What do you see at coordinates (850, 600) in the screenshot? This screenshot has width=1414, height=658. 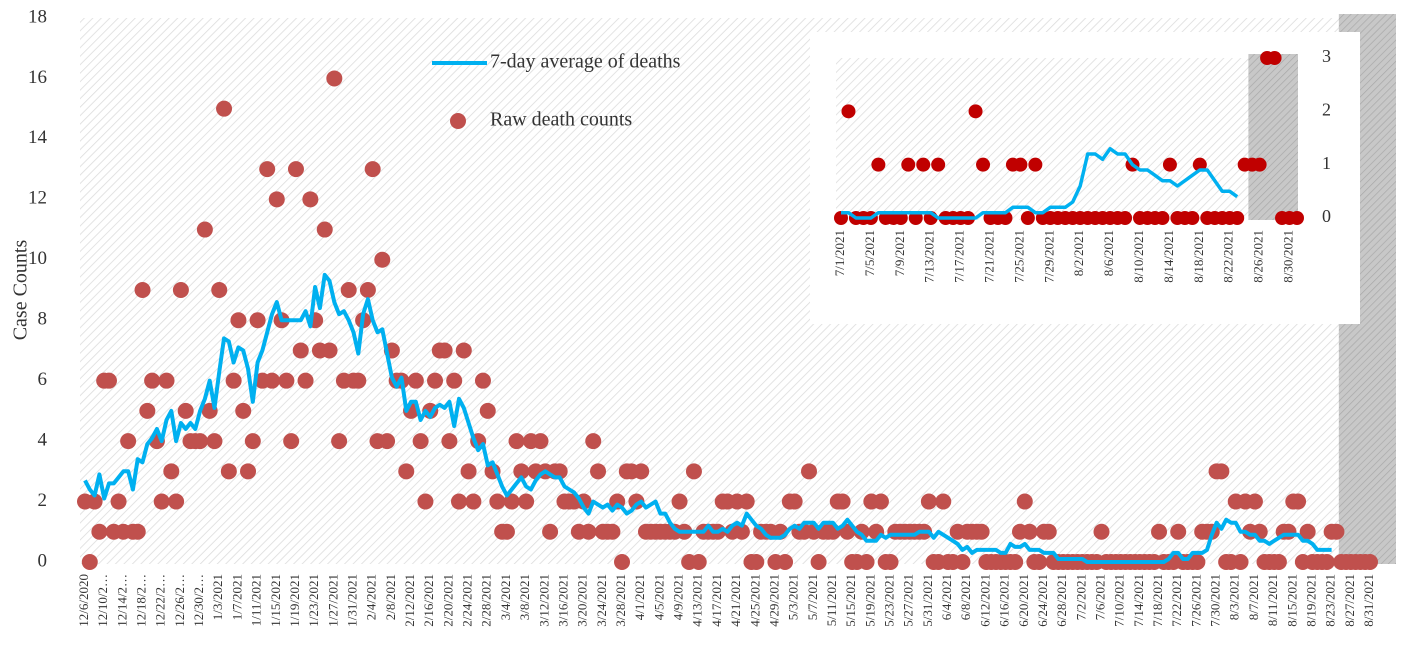 I see `x-tick-label: 5/15/2021` at bounding box center [850, 600].